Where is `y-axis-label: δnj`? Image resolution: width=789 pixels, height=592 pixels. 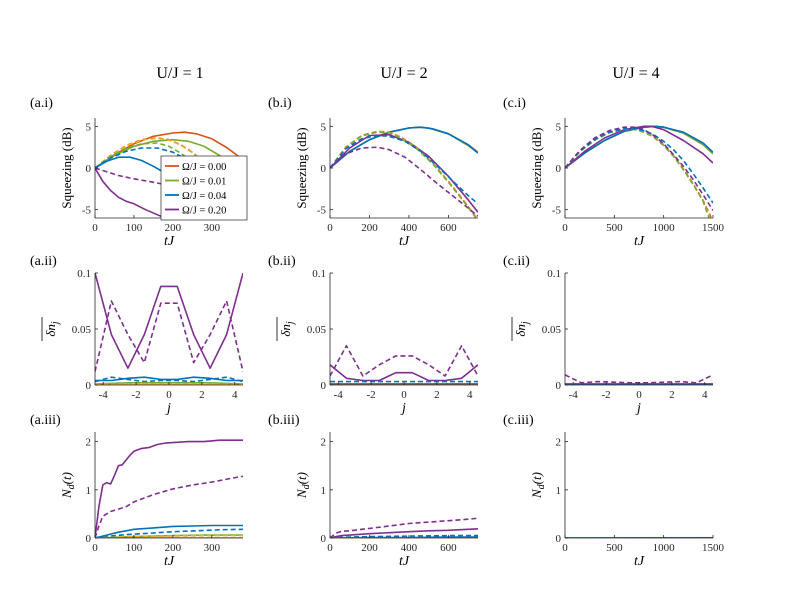 y-axis-label: δnj is located at coordinates (52, 329).